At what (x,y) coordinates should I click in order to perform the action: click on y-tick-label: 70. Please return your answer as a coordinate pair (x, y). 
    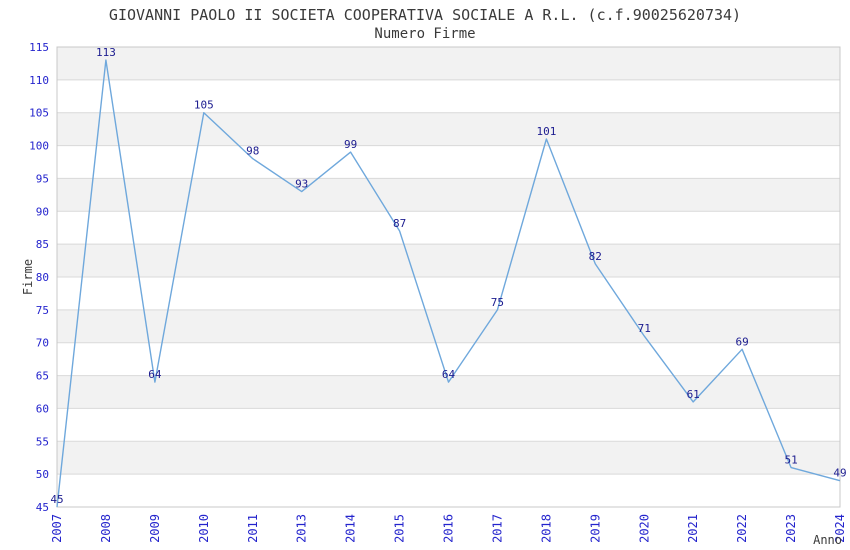
    Looking at the image, I should click on (42, 343).